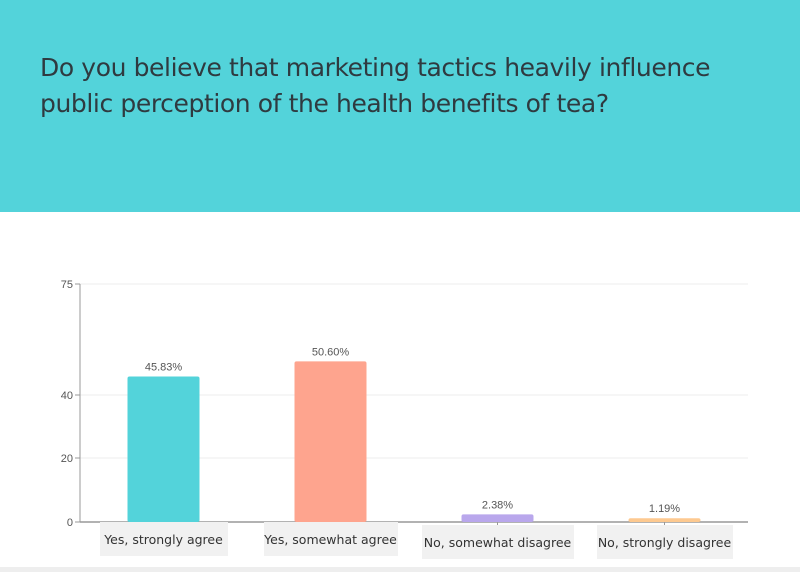 This screenshot has width=800, height=572. What do you see at coordinates (67, 285) in the screenshot?
I see `y-tick-label: 75` at bounding box center [67, 285].